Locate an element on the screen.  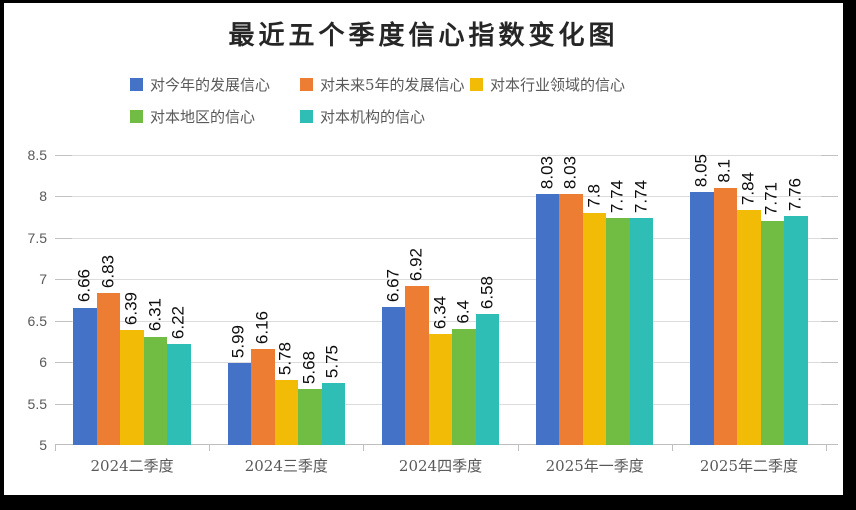
x-axis-labels: 2024二季度 2024三季度 2024四季度 2025年一季度 2025年二季度 is located at coordinates (440, 465).